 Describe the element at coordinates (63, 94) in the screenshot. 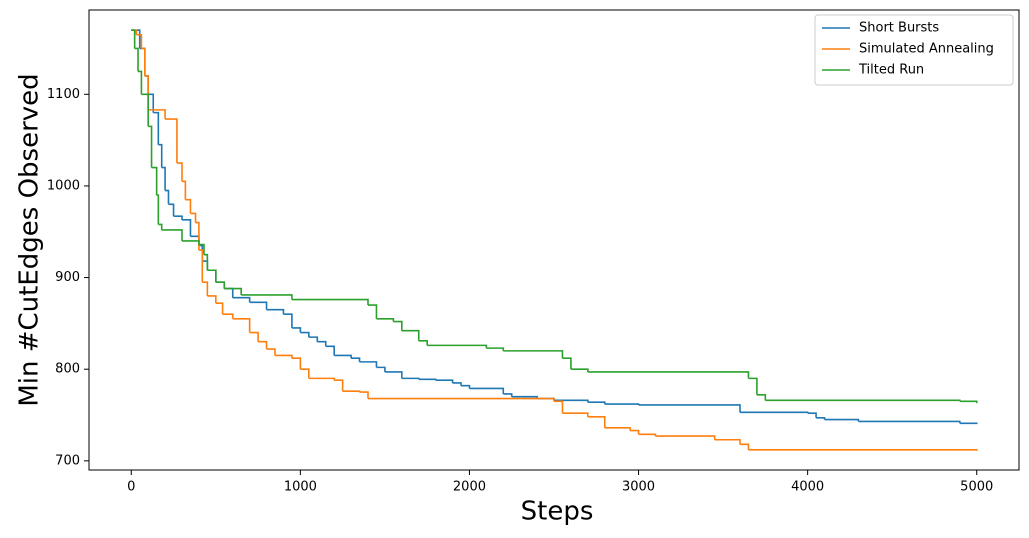

I see `y-tick-label: 1100` at that location.